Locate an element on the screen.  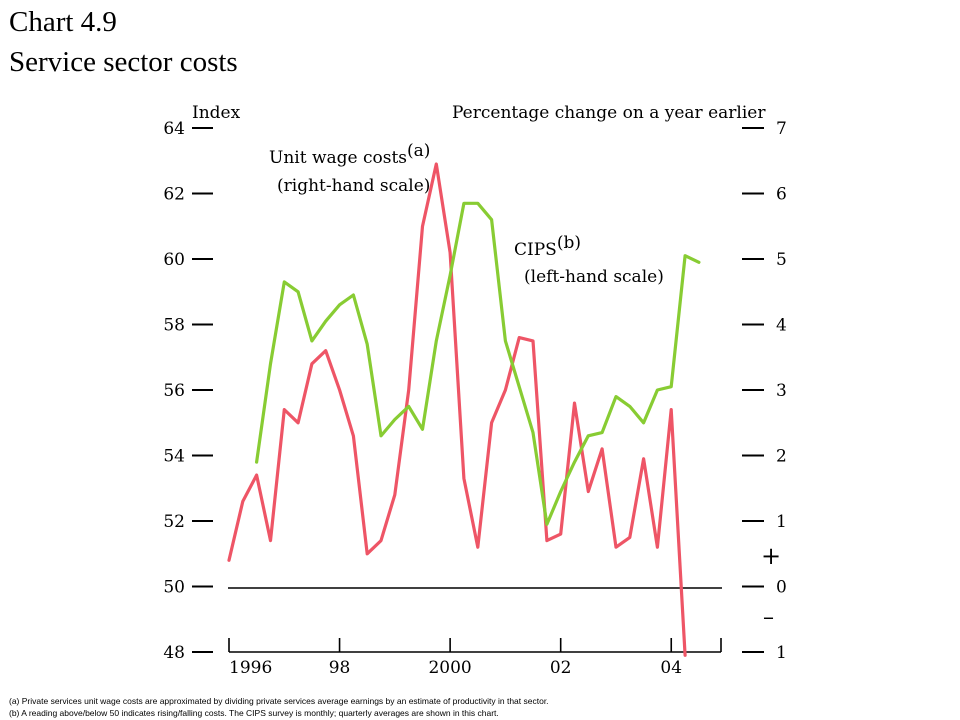
left-axis-tick-label: 52 is located at coordinates (174, 522).